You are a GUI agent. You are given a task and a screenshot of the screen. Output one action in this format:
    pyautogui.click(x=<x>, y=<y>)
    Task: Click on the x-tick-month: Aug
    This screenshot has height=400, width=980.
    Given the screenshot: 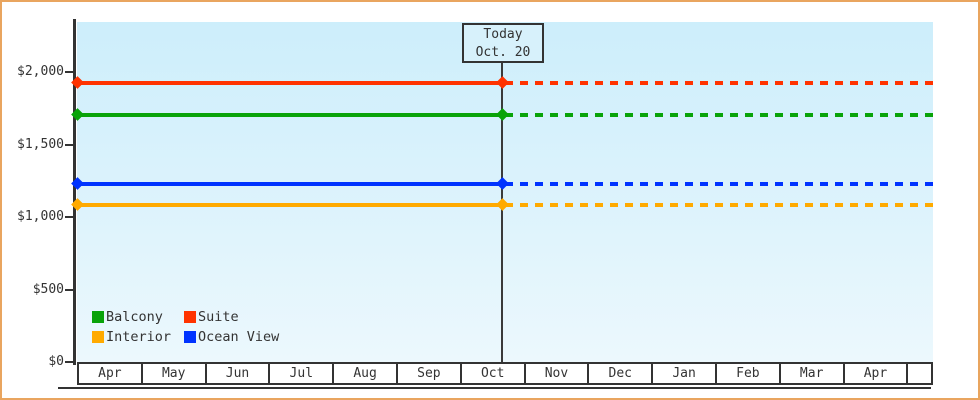 What is the action you would take?
    pyautogui.click(x=366, y=373)
    